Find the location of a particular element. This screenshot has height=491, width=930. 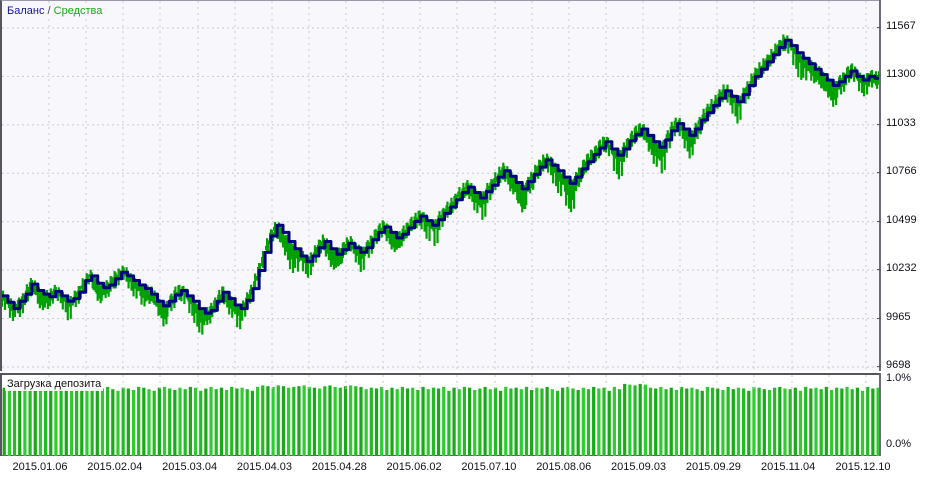

x-axis-tick-label: 2015.01.06 is located at coordinates (40, 467).